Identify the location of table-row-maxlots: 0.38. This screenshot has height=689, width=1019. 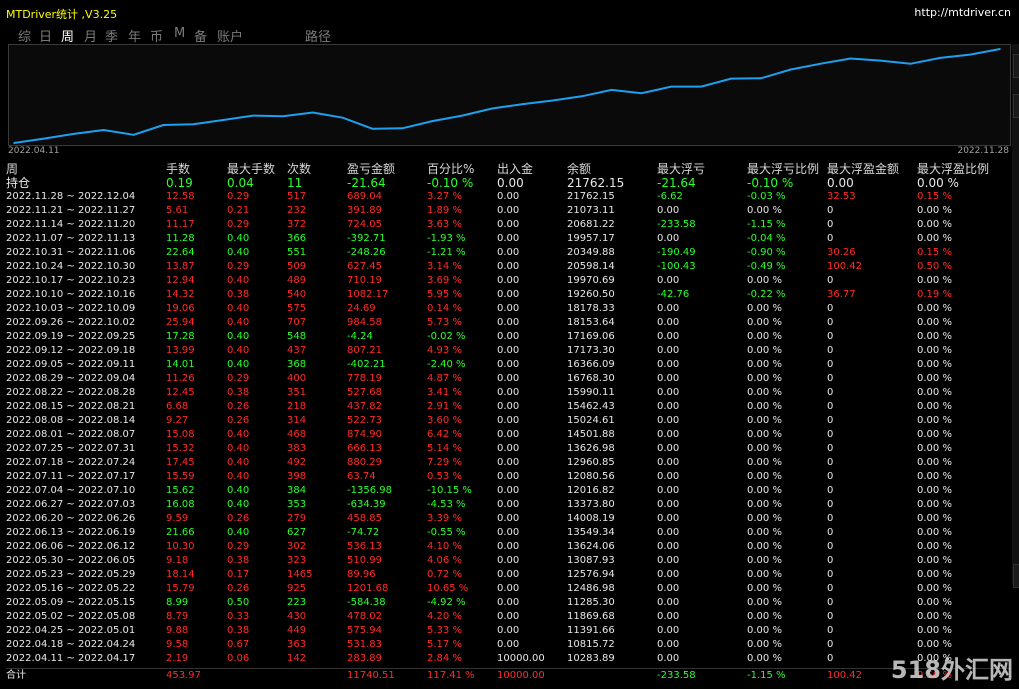
(238, 294).